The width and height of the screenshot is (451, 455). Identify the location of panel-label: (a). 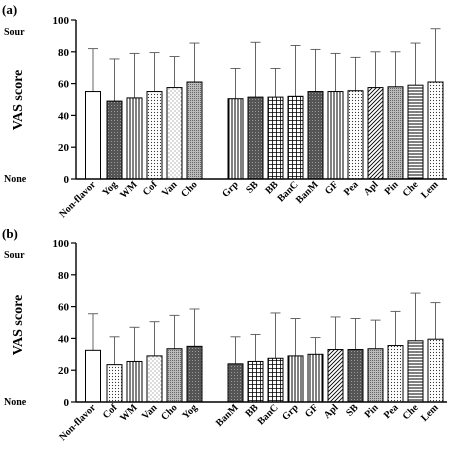
(9, 9).